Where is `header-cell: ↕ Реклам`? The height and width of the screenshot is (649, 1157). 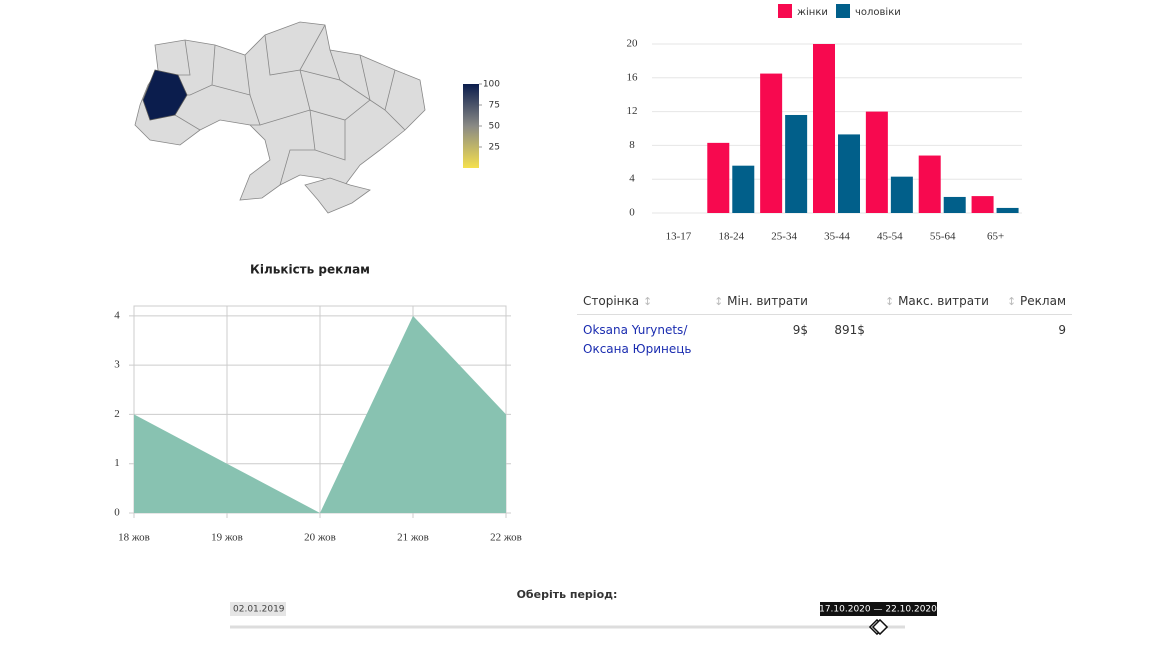 header-cell: ↕ Реклам is located at coordinates (1033, 302).